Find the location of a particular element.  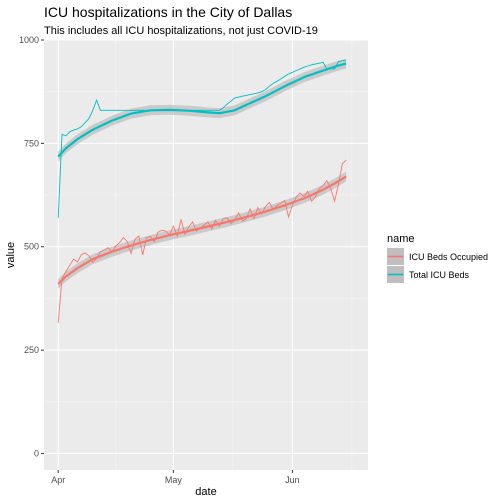

legend-label-0: ICU Beds Occupied is located at coordinates (448, 257).